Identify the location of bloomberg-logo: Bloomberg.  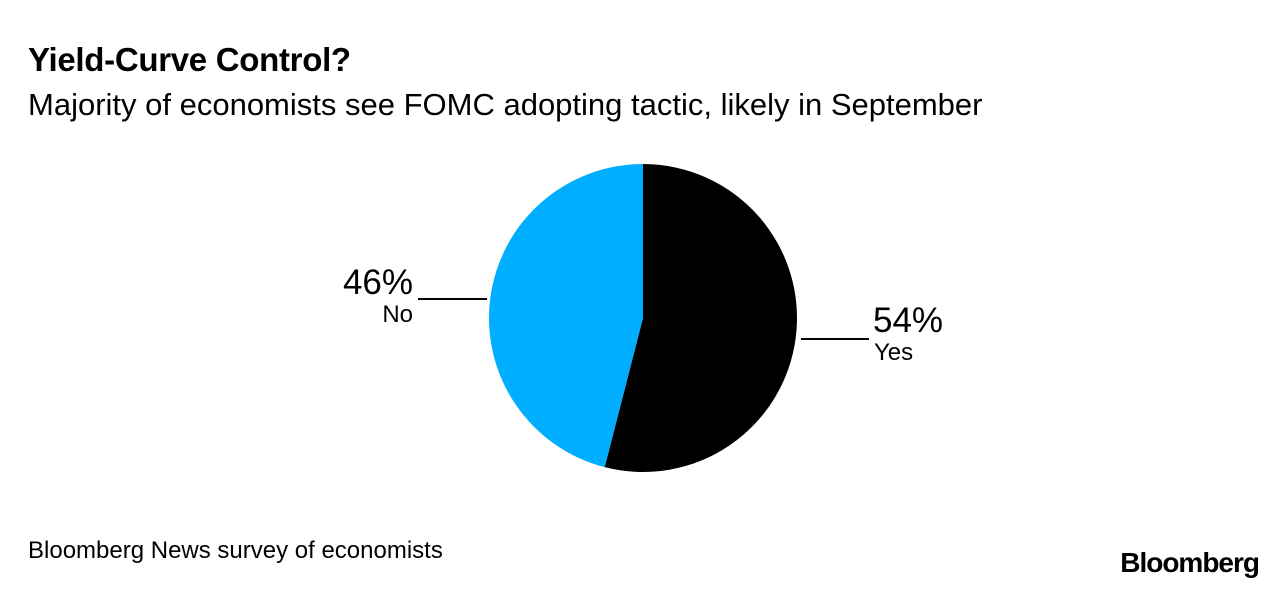
(1190, 562).